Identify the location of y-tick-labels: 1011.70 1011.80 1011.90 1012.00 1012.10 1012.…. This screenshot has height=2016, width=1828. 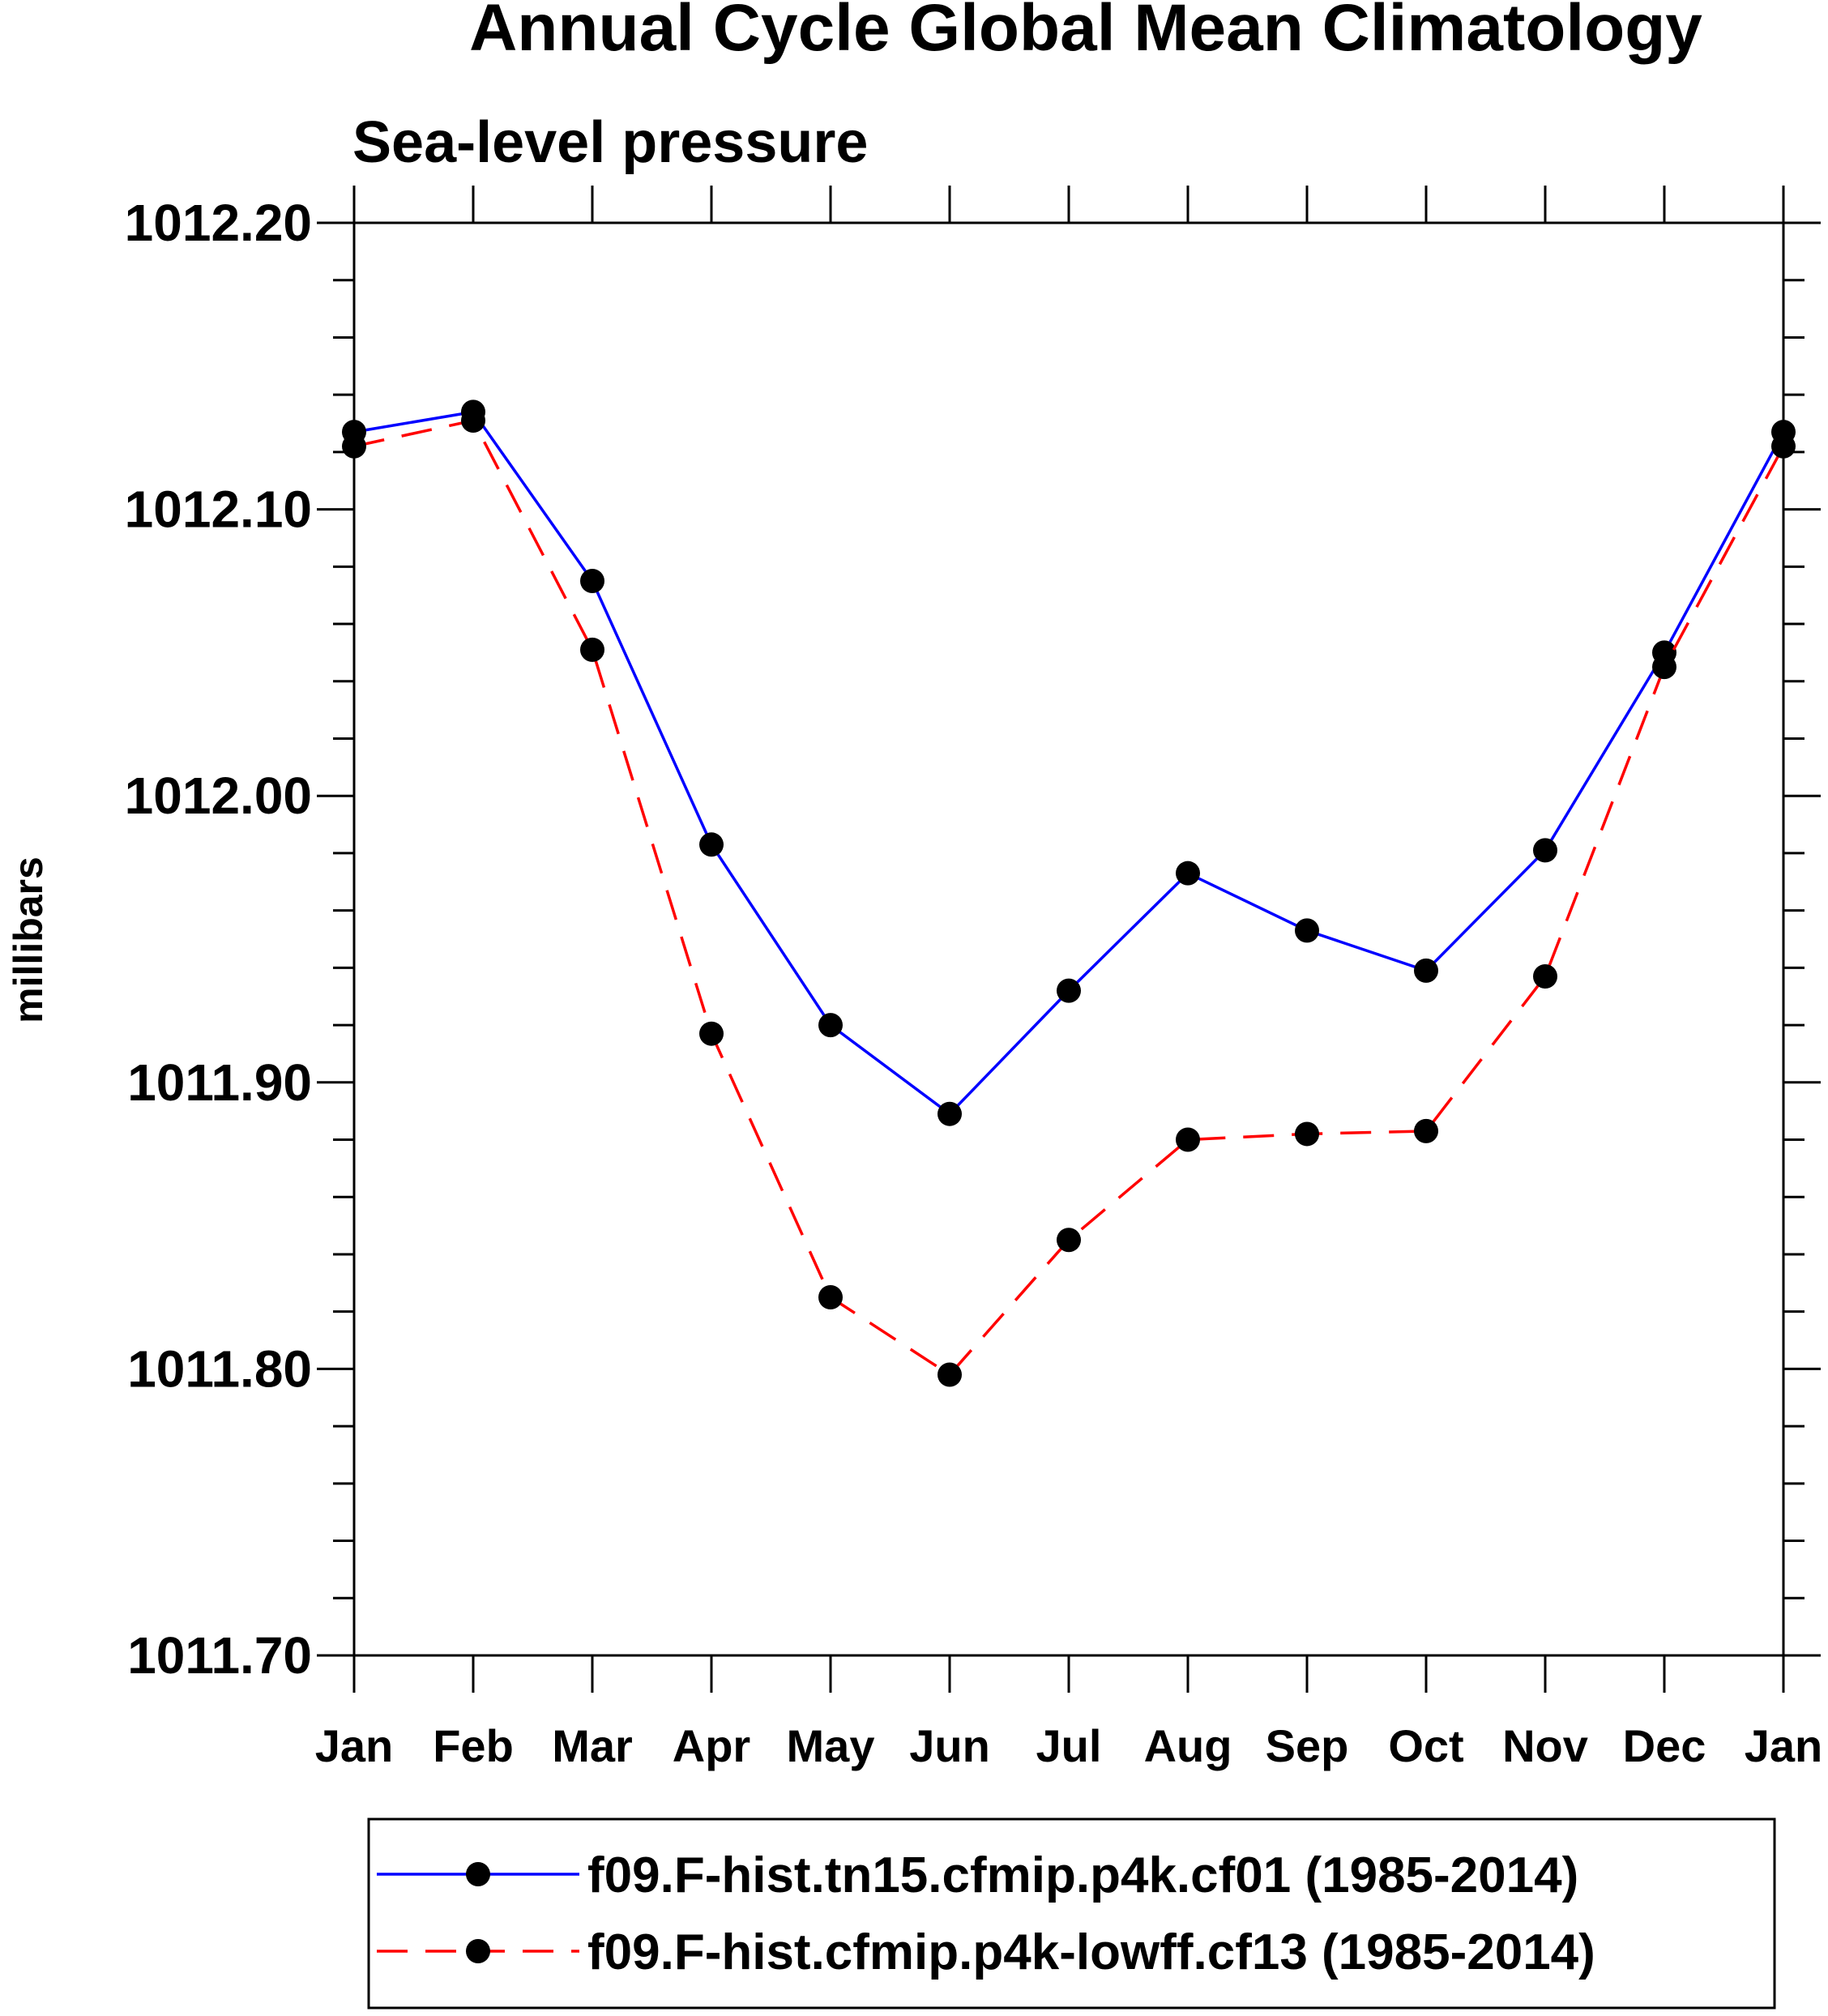
(219, 940).